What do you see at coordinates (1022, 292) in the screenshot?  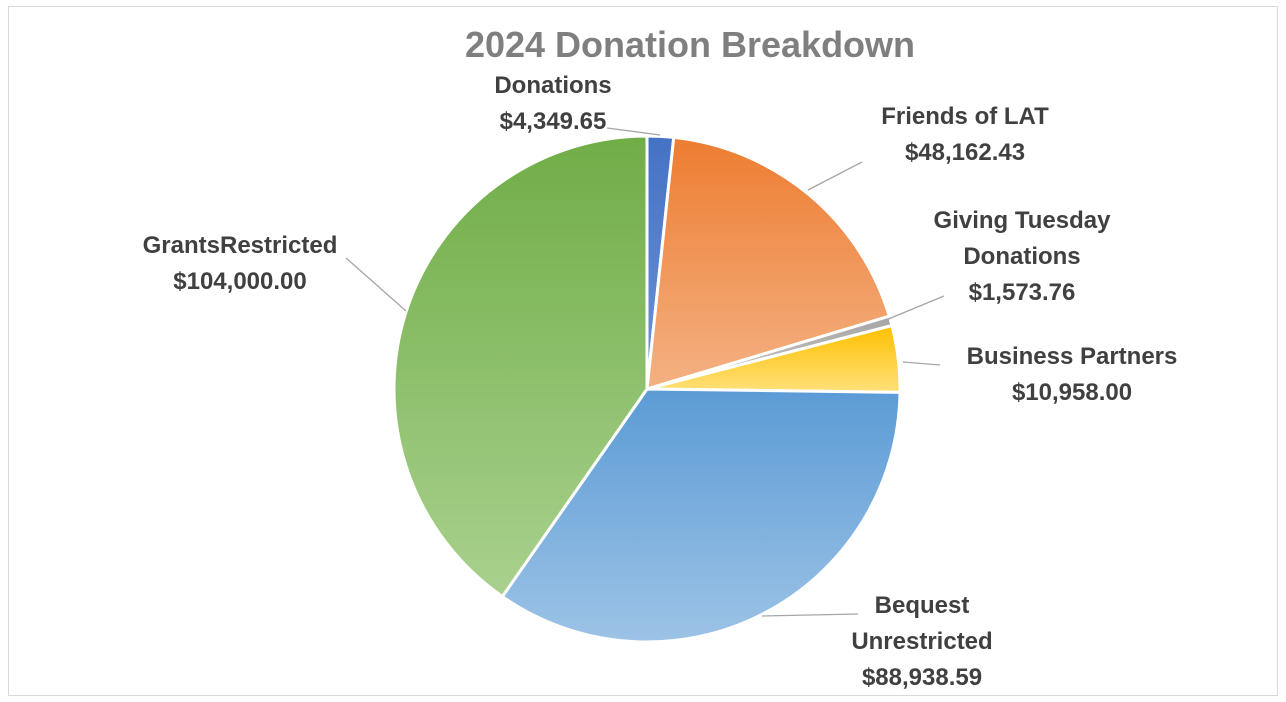 I see `slice-value-text: $1,573.76` at bounding box center [1022, 292].